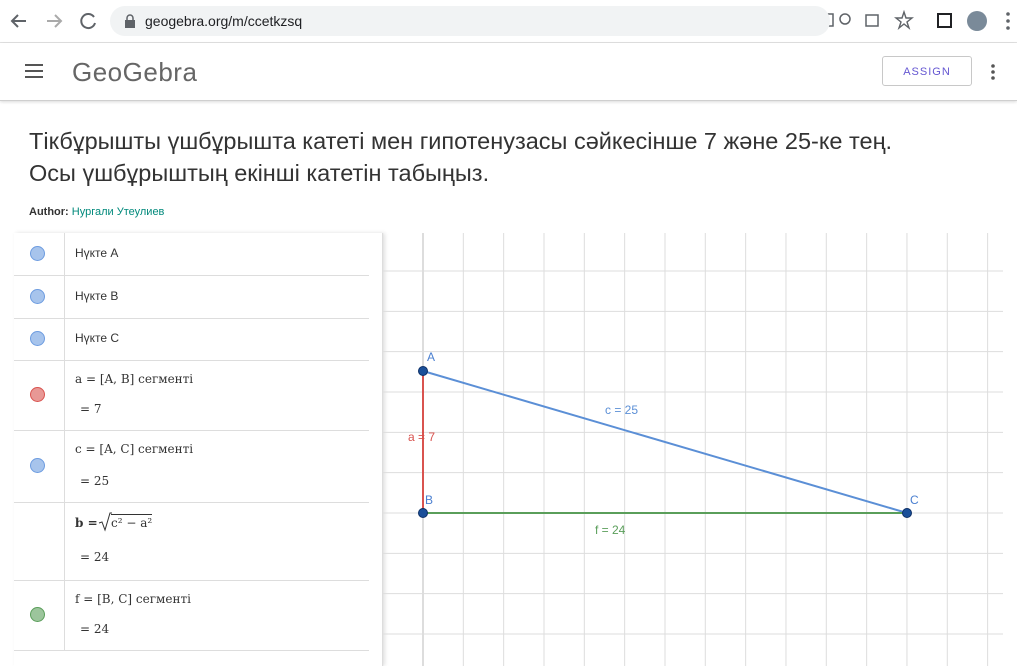  Describe the element at coordinates (421, 437) in the screenshot. I see `segment-label: a = 7` at that location.